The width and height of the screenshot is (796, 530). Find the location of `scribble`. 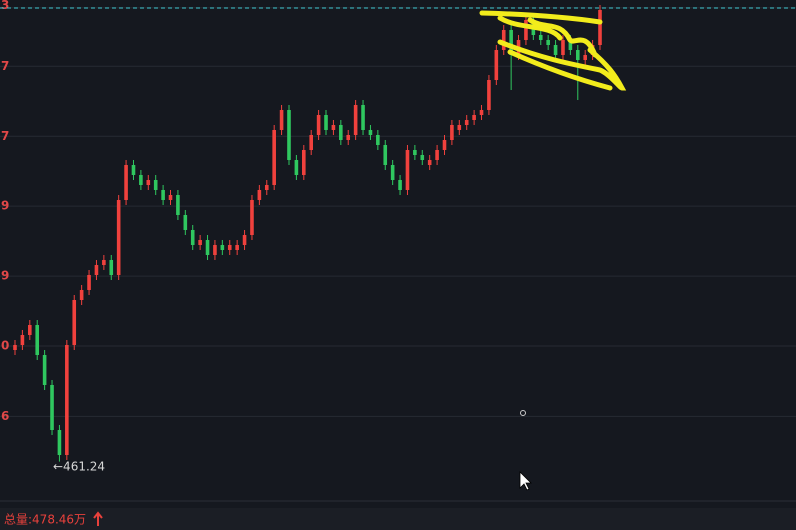

scribble is located at coordinates (553, 50).